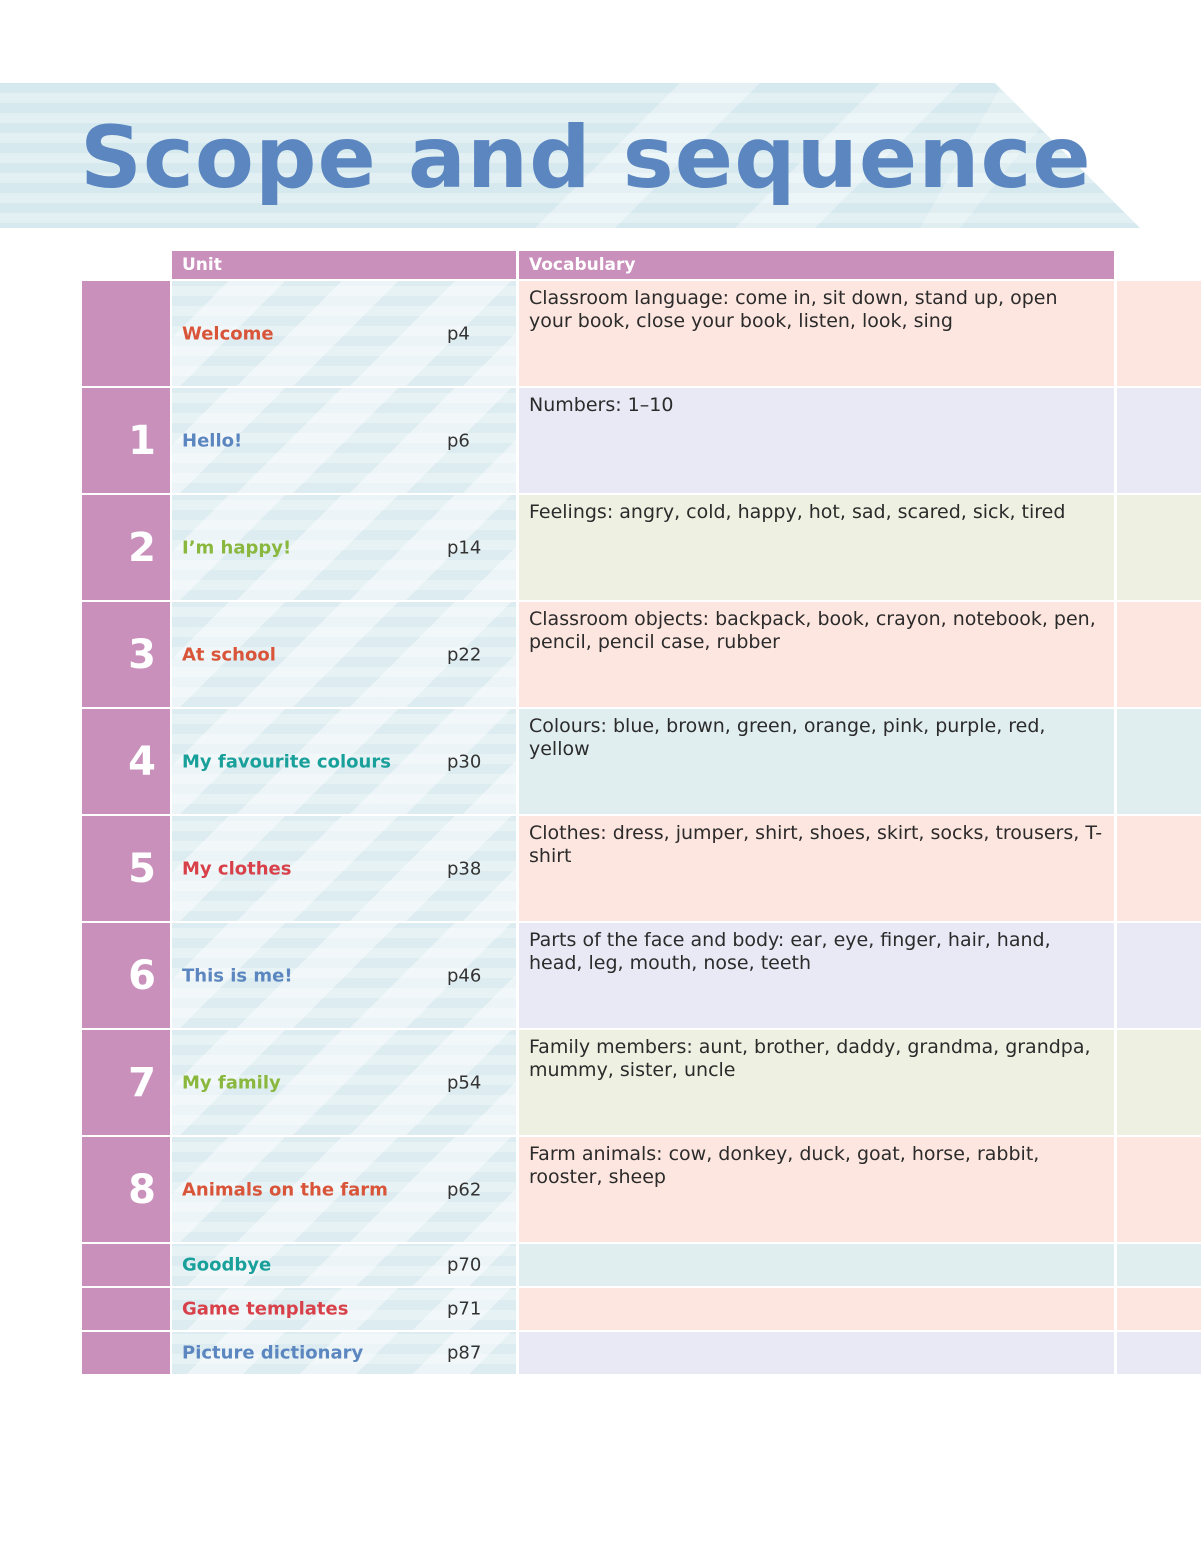  Describe the element at coordinates (464, 1189) in the screenshot. I see `unit-page: p62` at that location.